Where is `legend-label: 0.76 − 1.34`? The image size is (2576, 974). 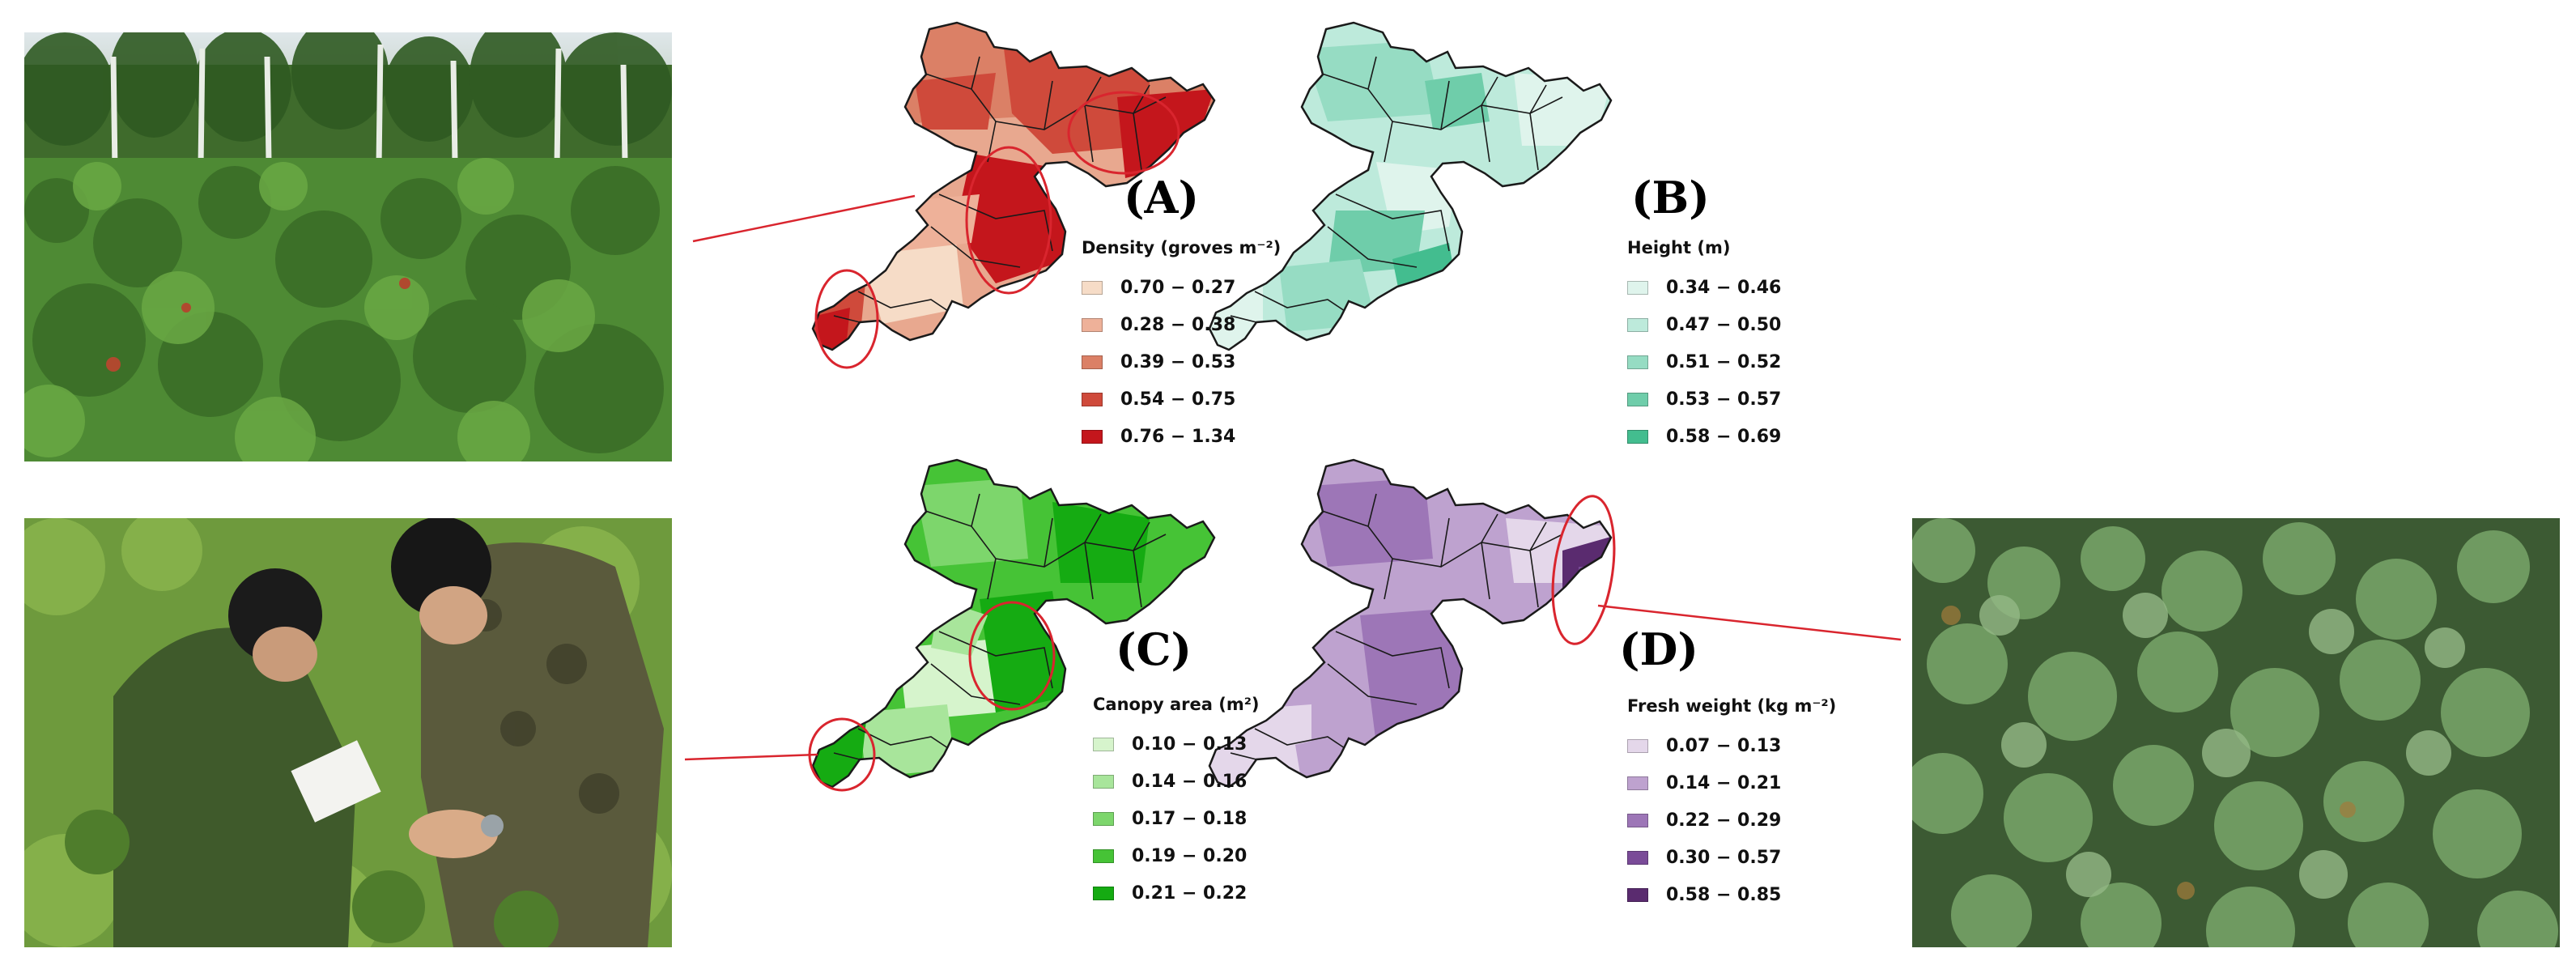 legend-label: 0.76 − 1.34 is located at coordinates (1178, 436).